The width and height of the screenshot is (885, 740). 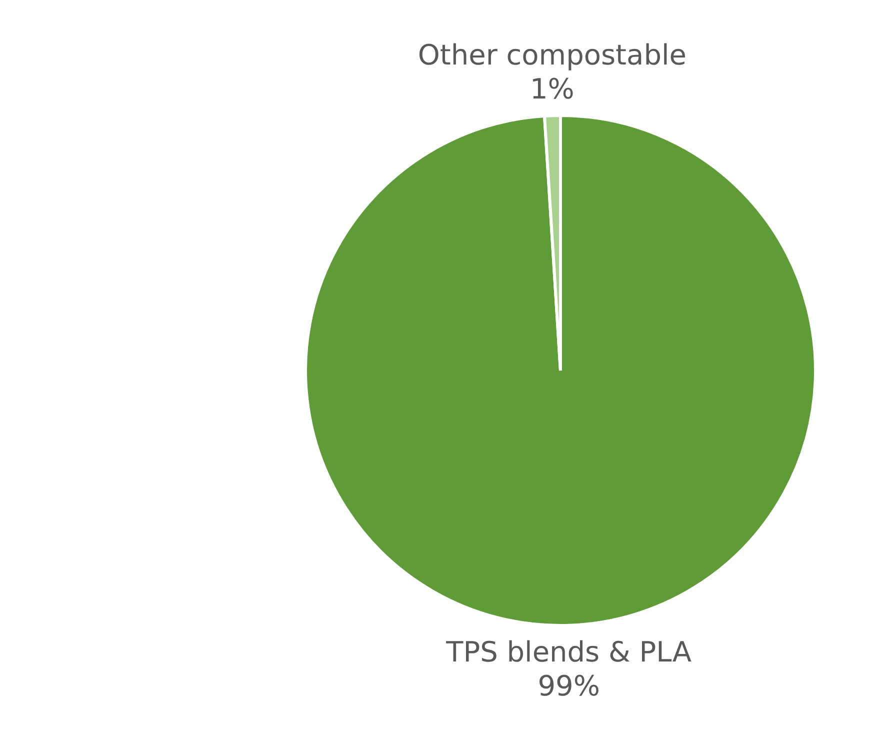 What do you see at coordinates (552, 55) in the screenshot?
I see `slice-label: Other compostable` at bounding box center [552, 55].